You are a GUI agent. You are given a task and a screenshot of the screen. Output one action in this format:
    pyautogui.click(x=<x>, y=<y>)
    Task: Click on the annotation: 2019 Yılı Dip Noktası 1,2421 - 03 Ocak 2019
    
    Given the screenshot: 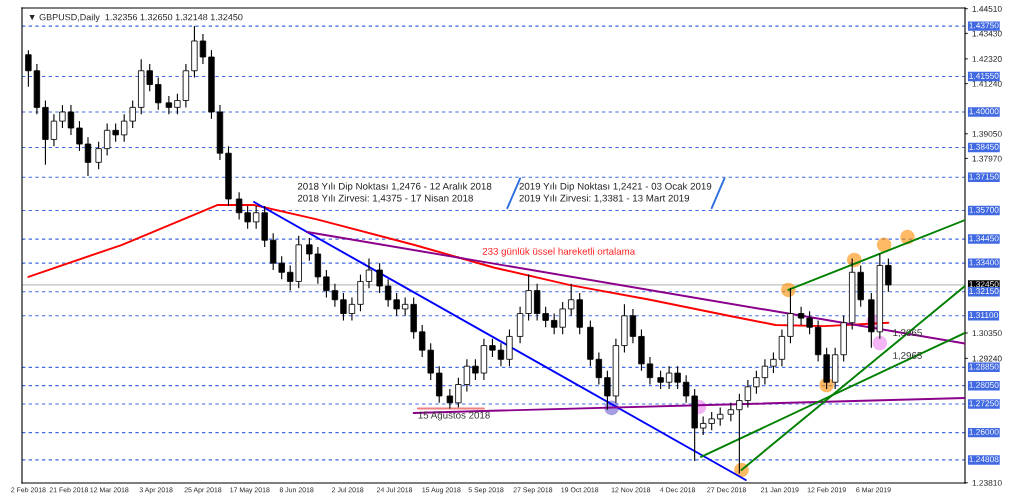 What is the action you would take?
    pyautogui.click(x=615, y=187)
    